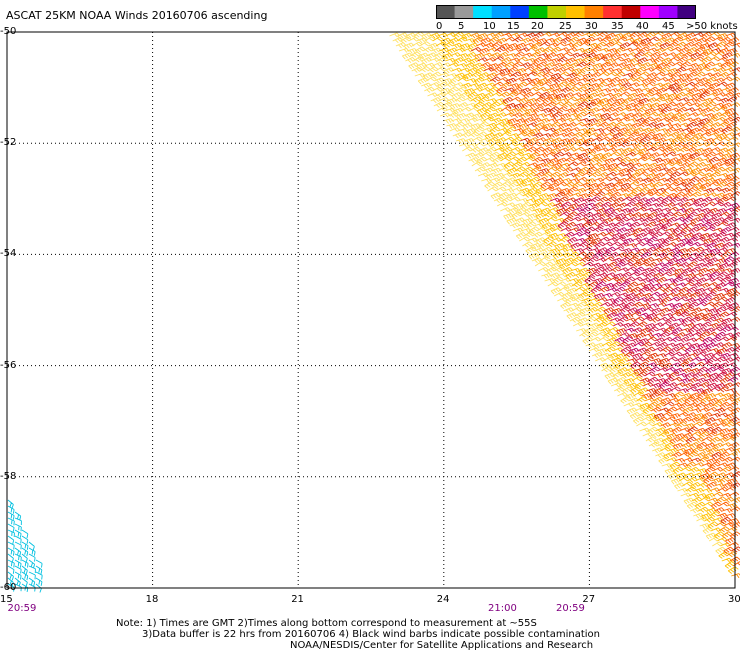 This screenshot has width=740, height=651. What do you see at coordinates (25, 546) in the screenshot?
I see `corner-wind-barbs` at bounding box center [25, 546].